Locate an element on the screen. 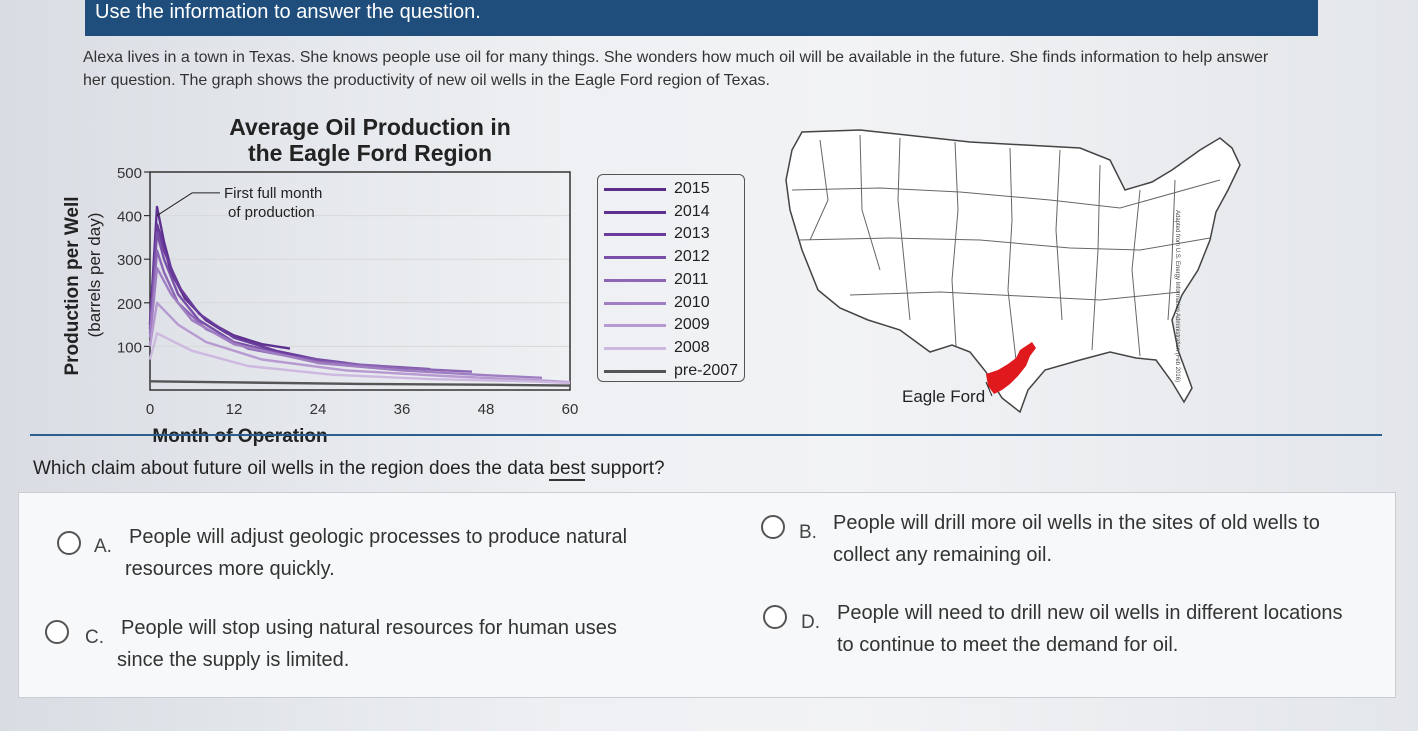 This screenshot has width=1418, height=731. option-c-radio is located at coordinates (57, 632).